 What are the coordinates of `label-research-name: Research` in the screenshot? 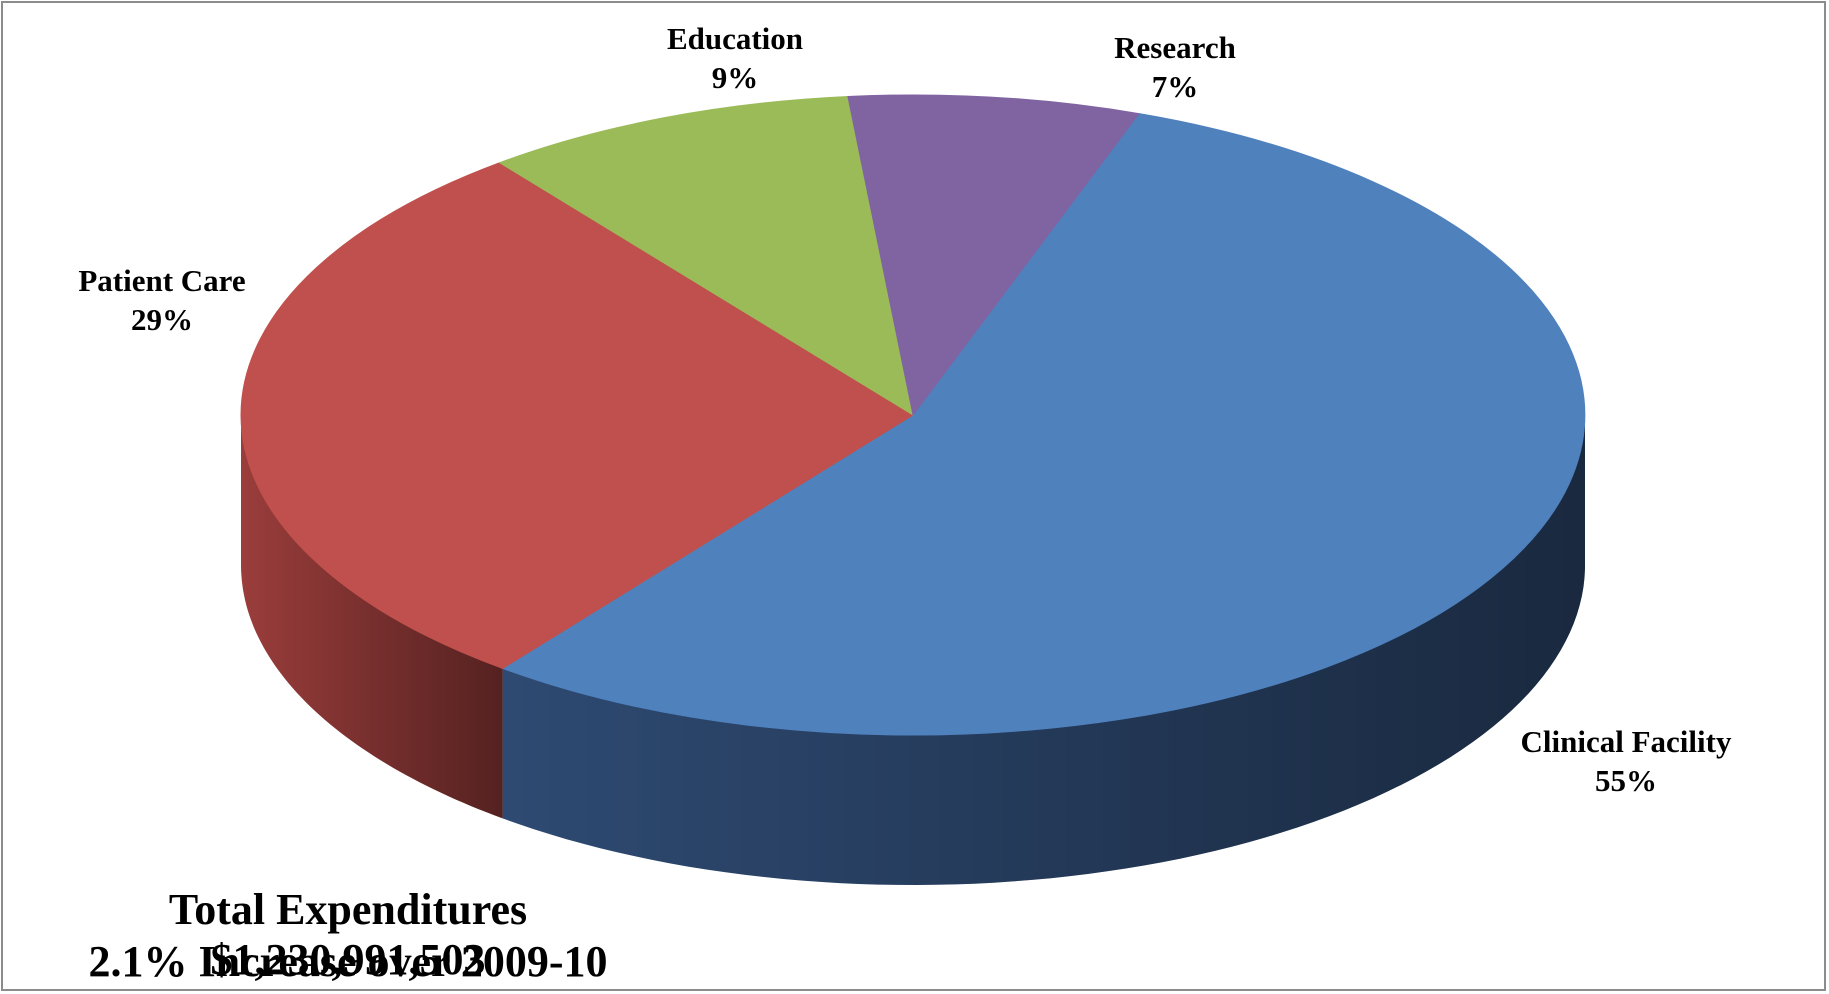 It's located at (1175, 47).